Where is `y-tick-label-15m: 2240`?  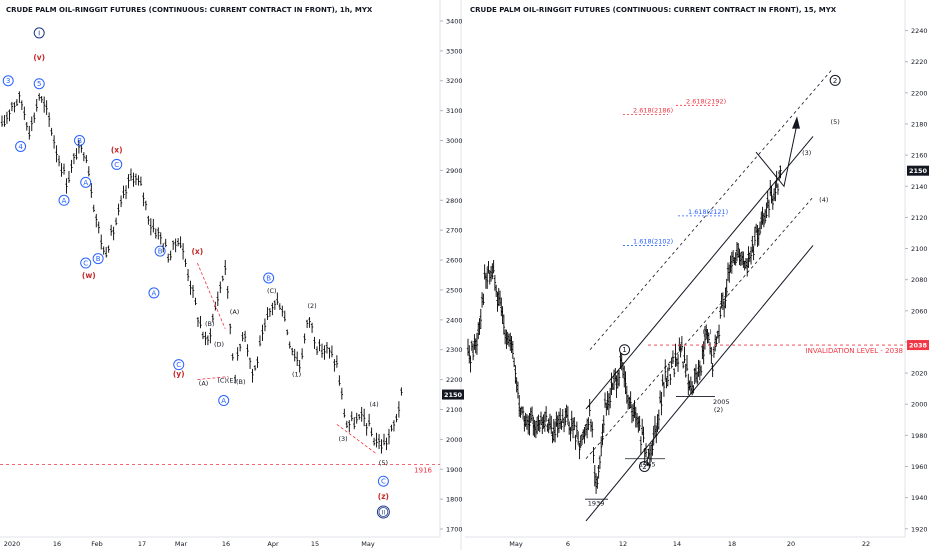 y-tick-label-15m: 2240 is located at coordinates (919, 31).